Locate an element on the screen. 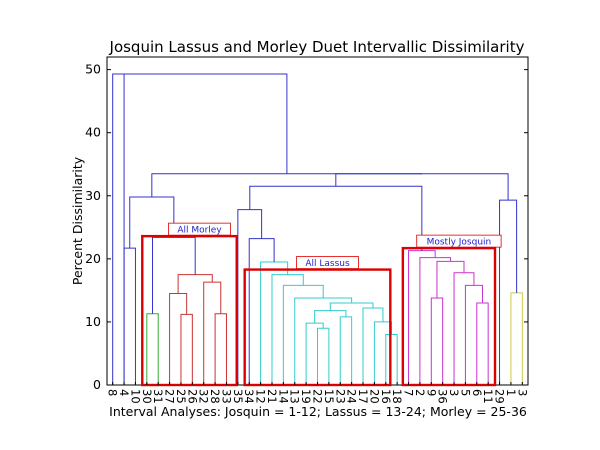 The height and width of the screenshot is (450, 600). cluster-label: All Morley is located at coordinates (199, 231).